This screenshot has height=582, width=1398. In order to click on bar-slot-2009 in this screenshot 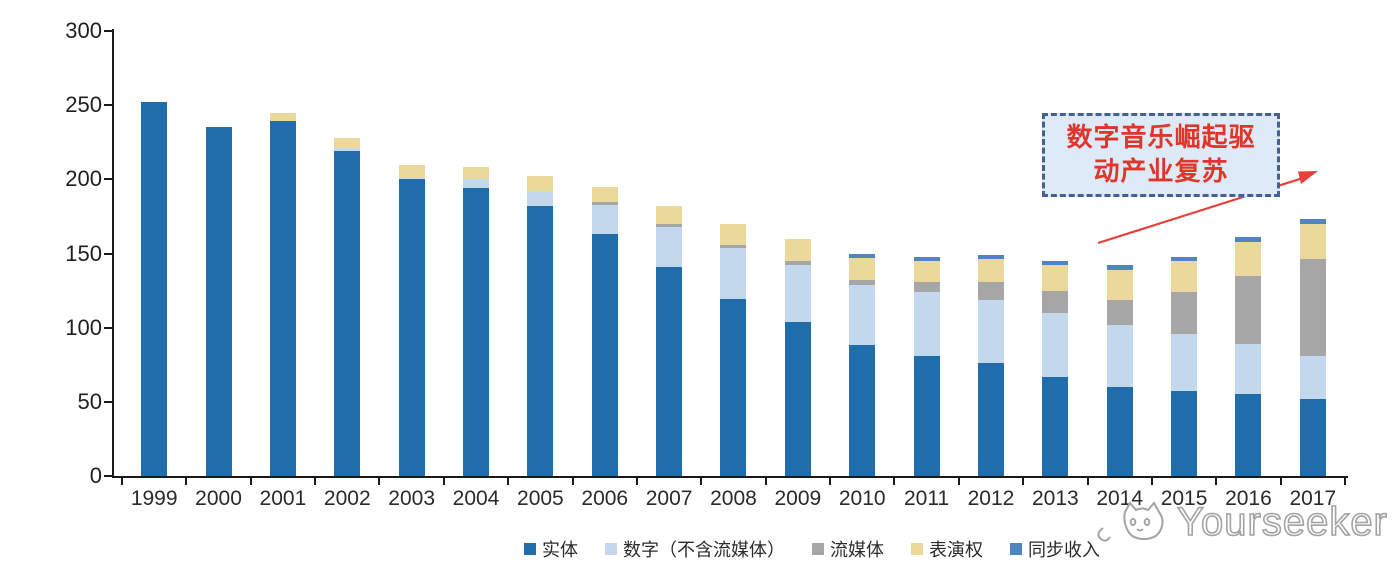, I will do `click(798, 253)`.